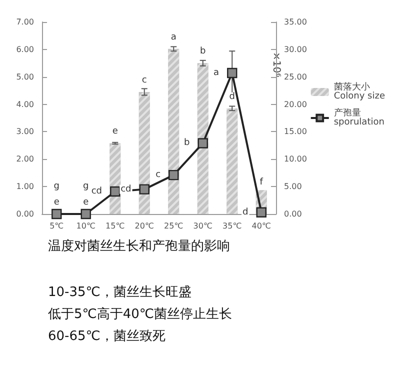  I want to click on x-tick-label: 20℃, so click(144, 226).